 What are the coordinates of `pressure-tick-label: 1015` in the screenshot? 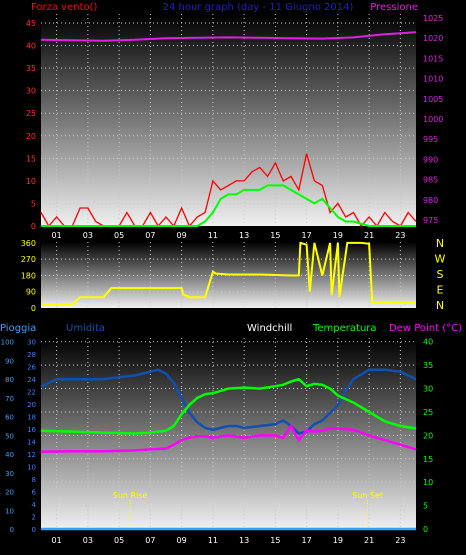 It's located at (433, 58).